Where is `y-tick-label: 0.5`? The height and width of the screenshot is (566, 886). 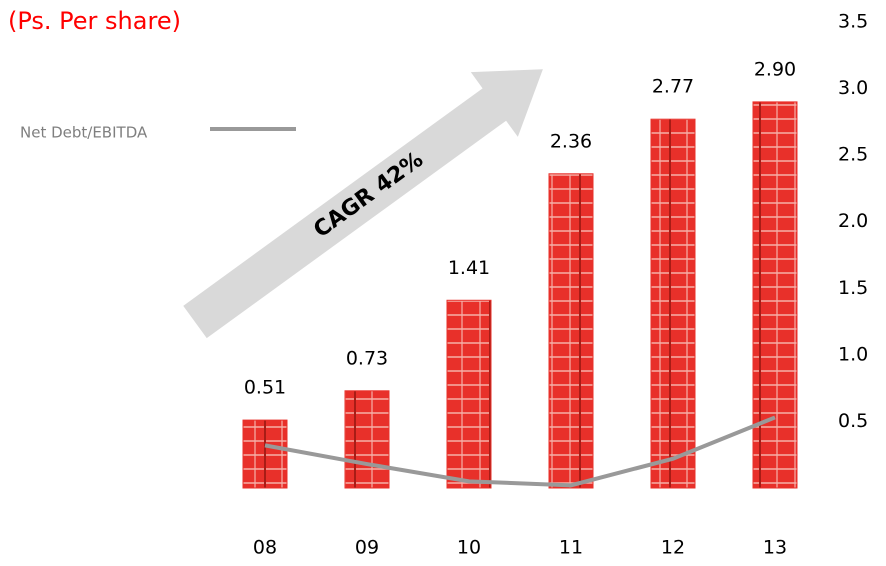
y-tick-label: 0.5 is located at coordinates (853, 421).